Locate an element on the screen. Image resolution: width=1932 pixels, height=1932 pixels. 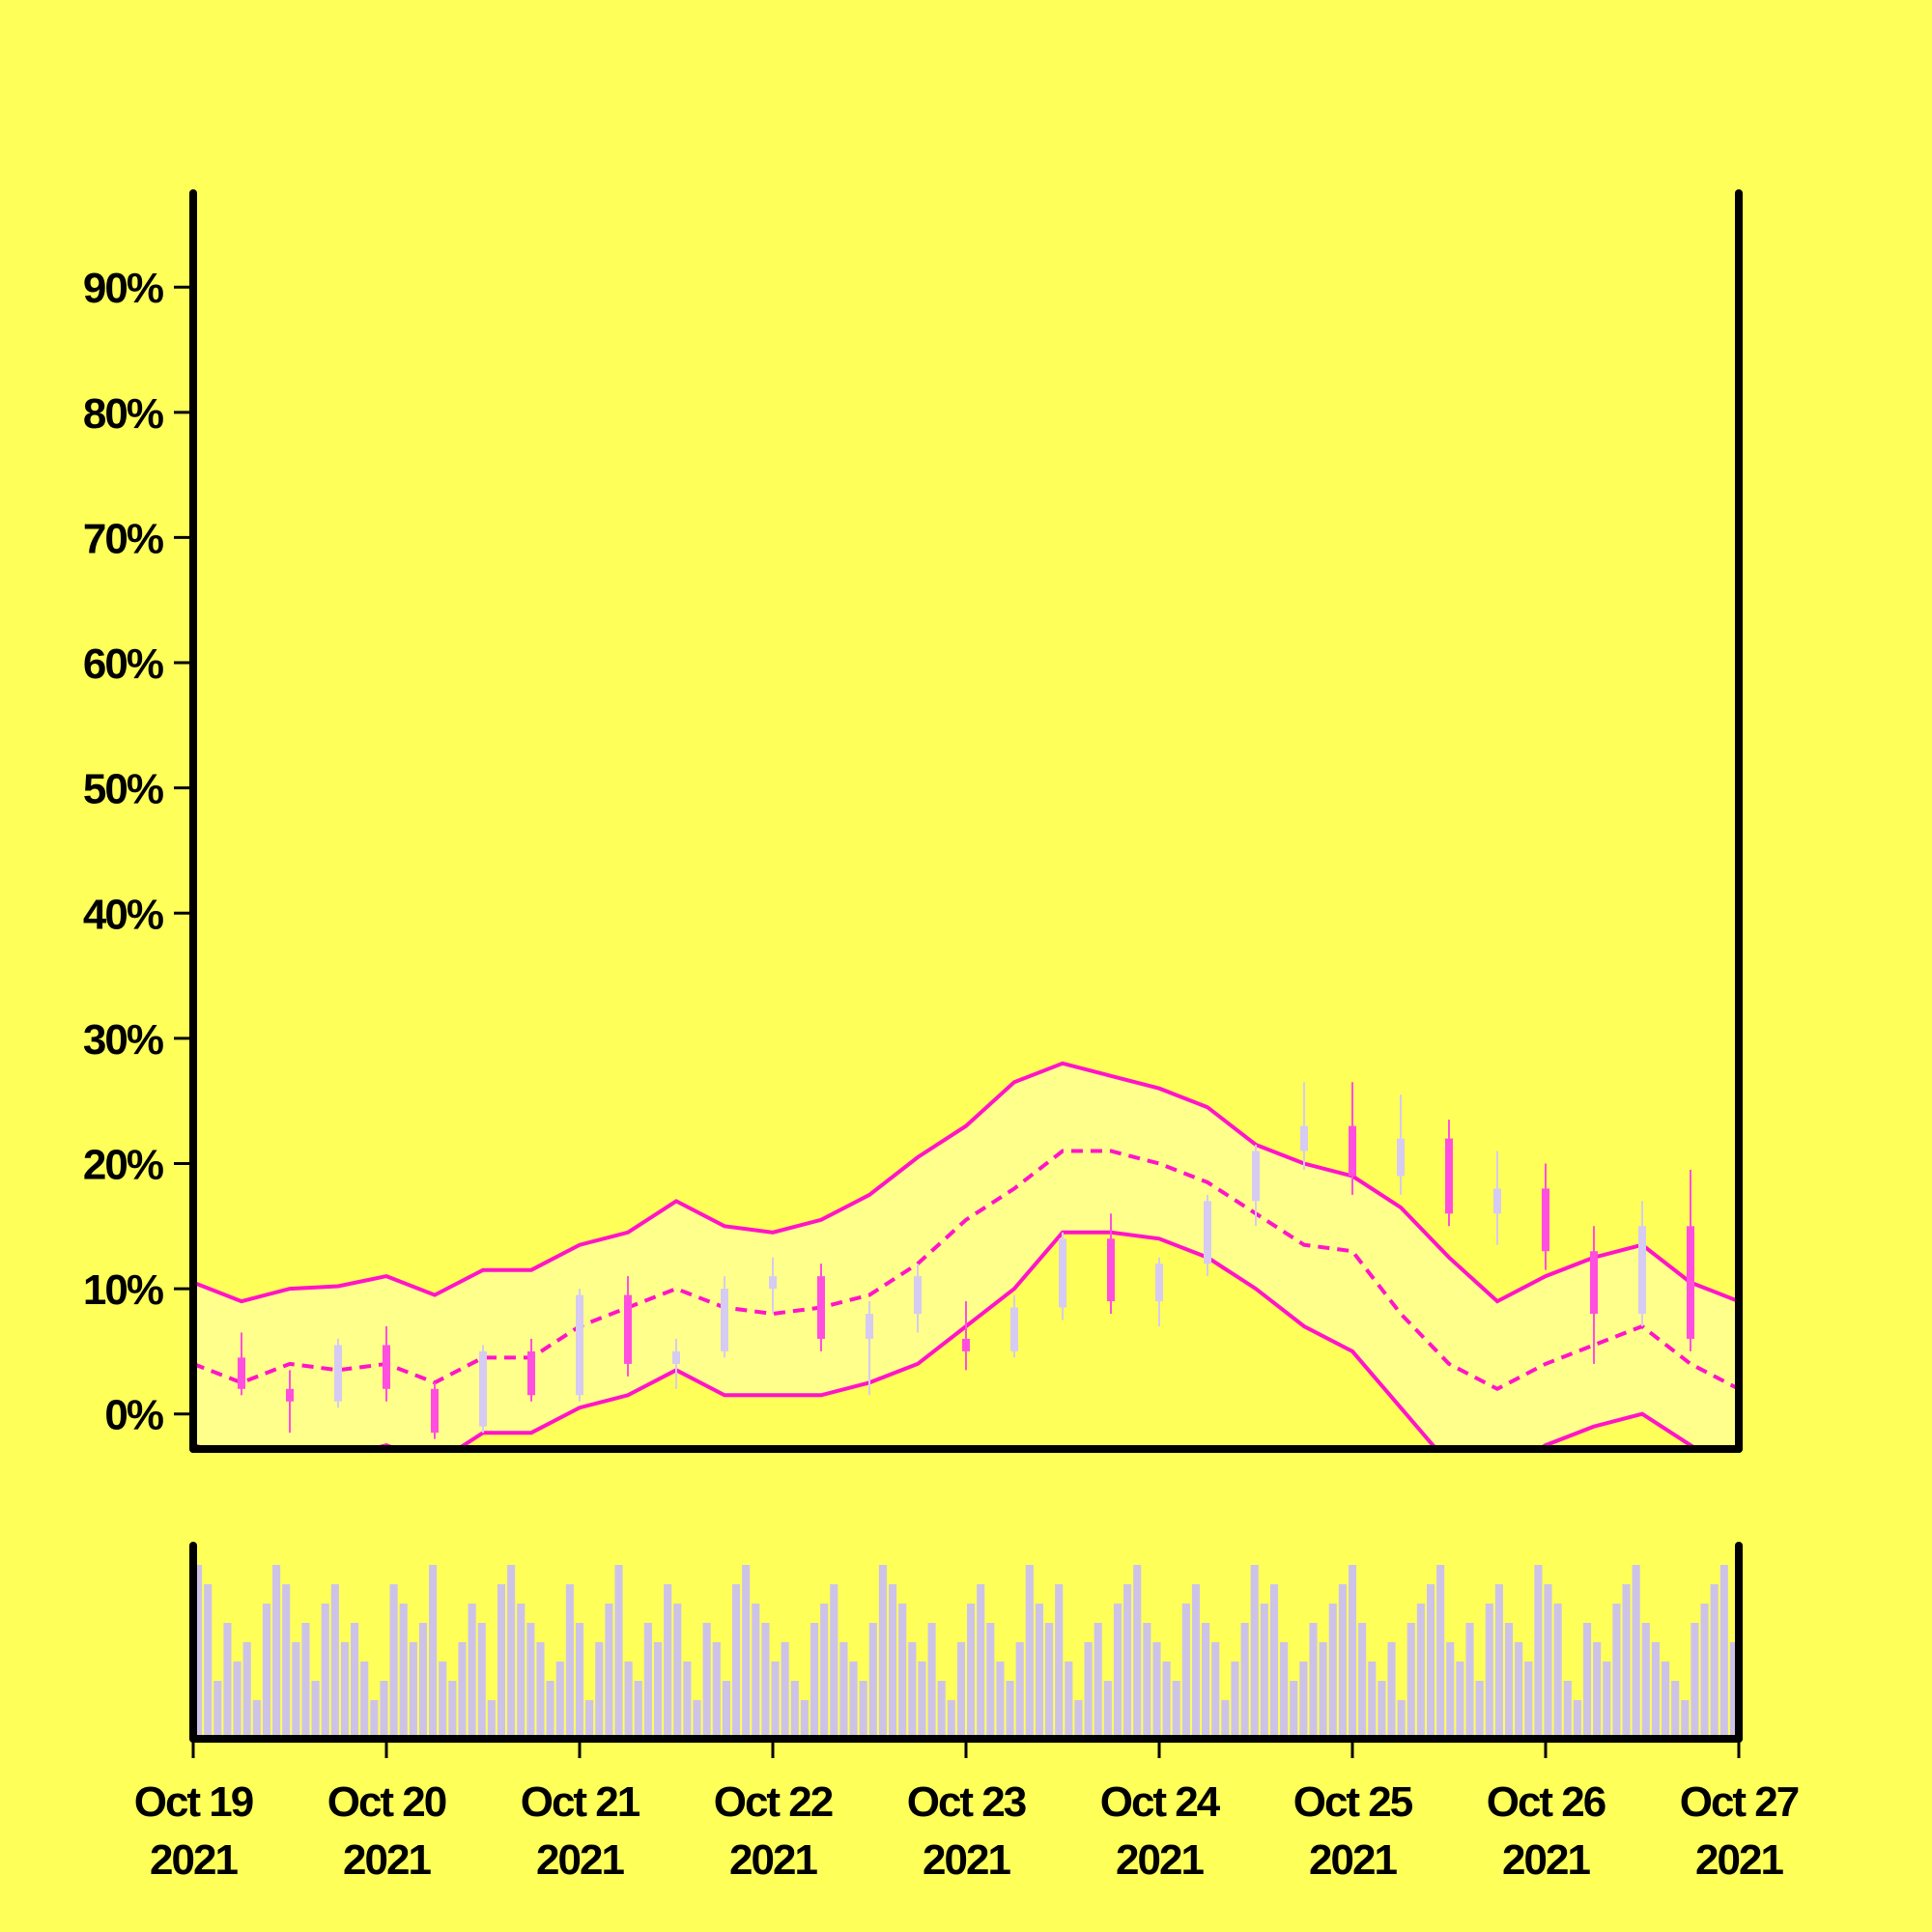
y-tick-label-9: 90% is located at coordinates (123, 288).